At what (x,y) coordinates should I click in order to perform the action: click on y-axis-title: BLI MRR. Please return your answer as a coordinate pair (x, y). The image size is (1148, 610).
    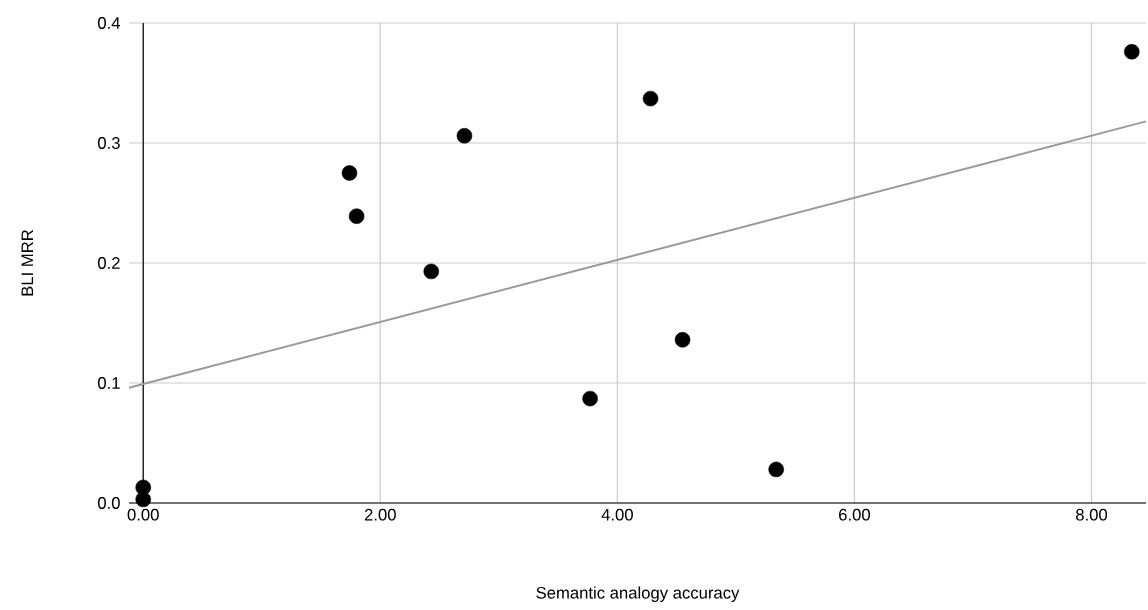
    Looking at the image, I should click on (27, 262).